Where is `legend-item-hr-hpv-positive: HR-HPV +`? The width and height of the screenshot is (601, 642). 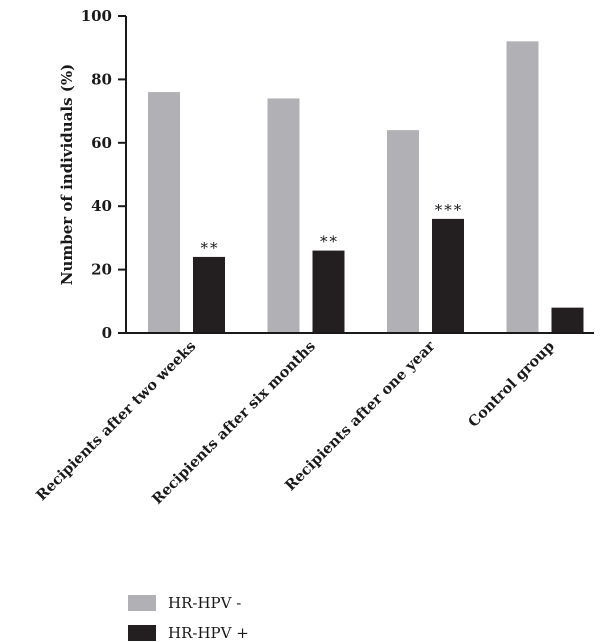
legend-item-hr-hpv-positive: HR-HPV + is located at coordinates (188, 633).